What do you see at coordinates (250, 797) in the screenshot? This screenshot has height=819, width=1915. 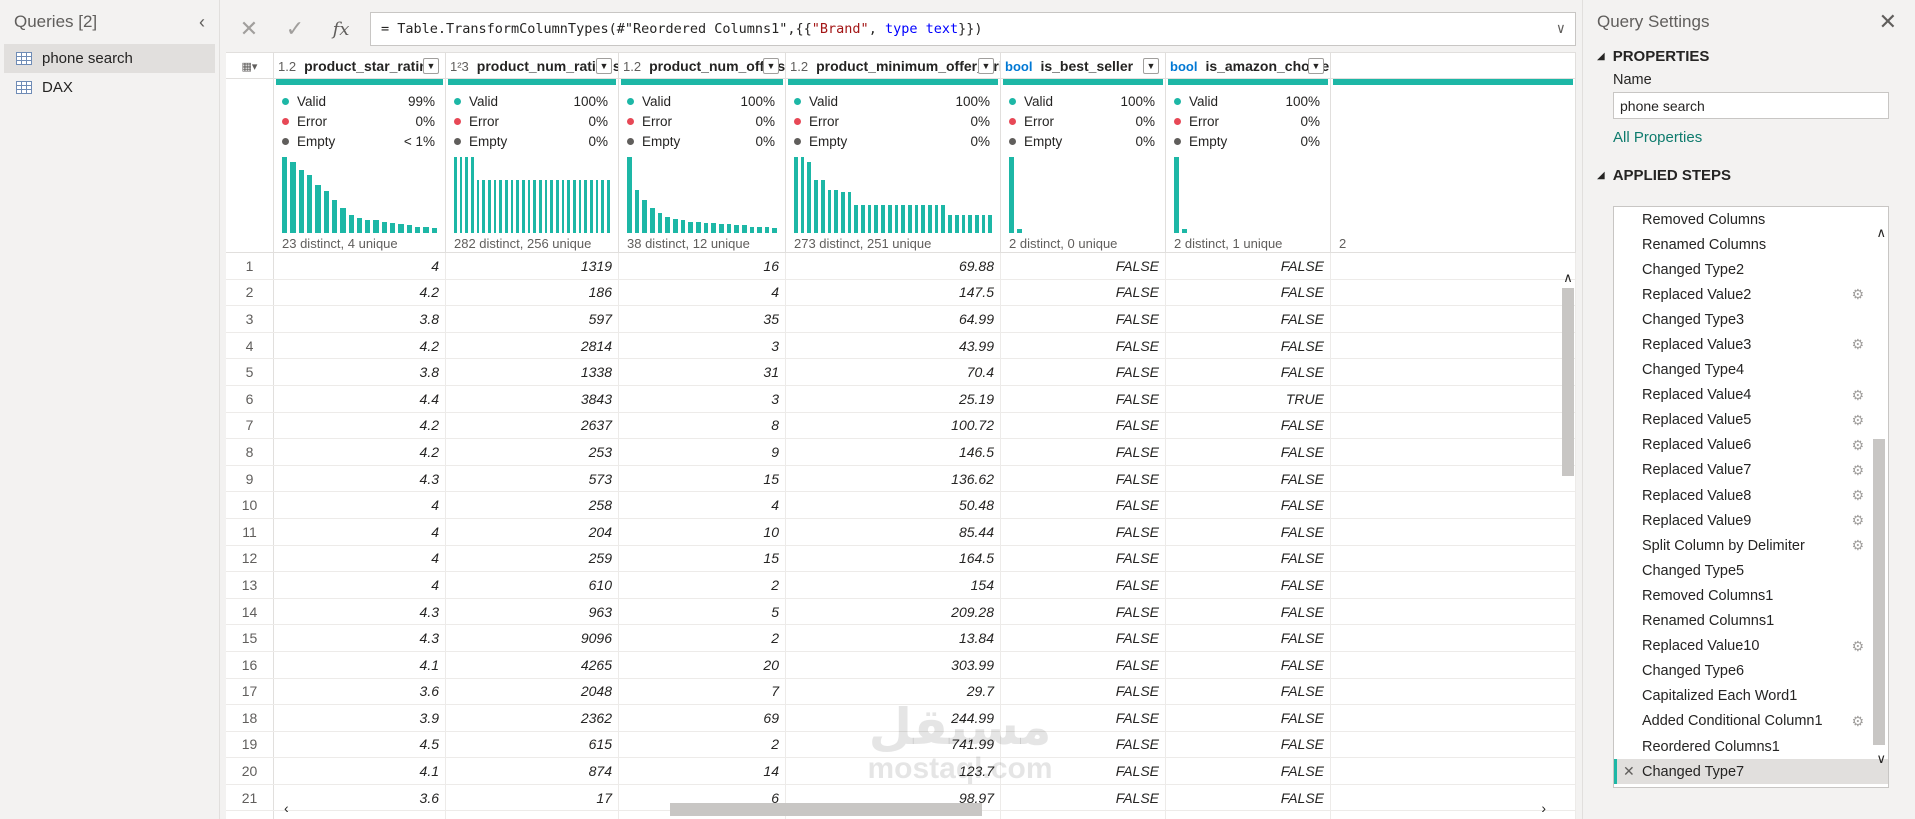 I see `row-number: 21` at bounding box center [250, 797].